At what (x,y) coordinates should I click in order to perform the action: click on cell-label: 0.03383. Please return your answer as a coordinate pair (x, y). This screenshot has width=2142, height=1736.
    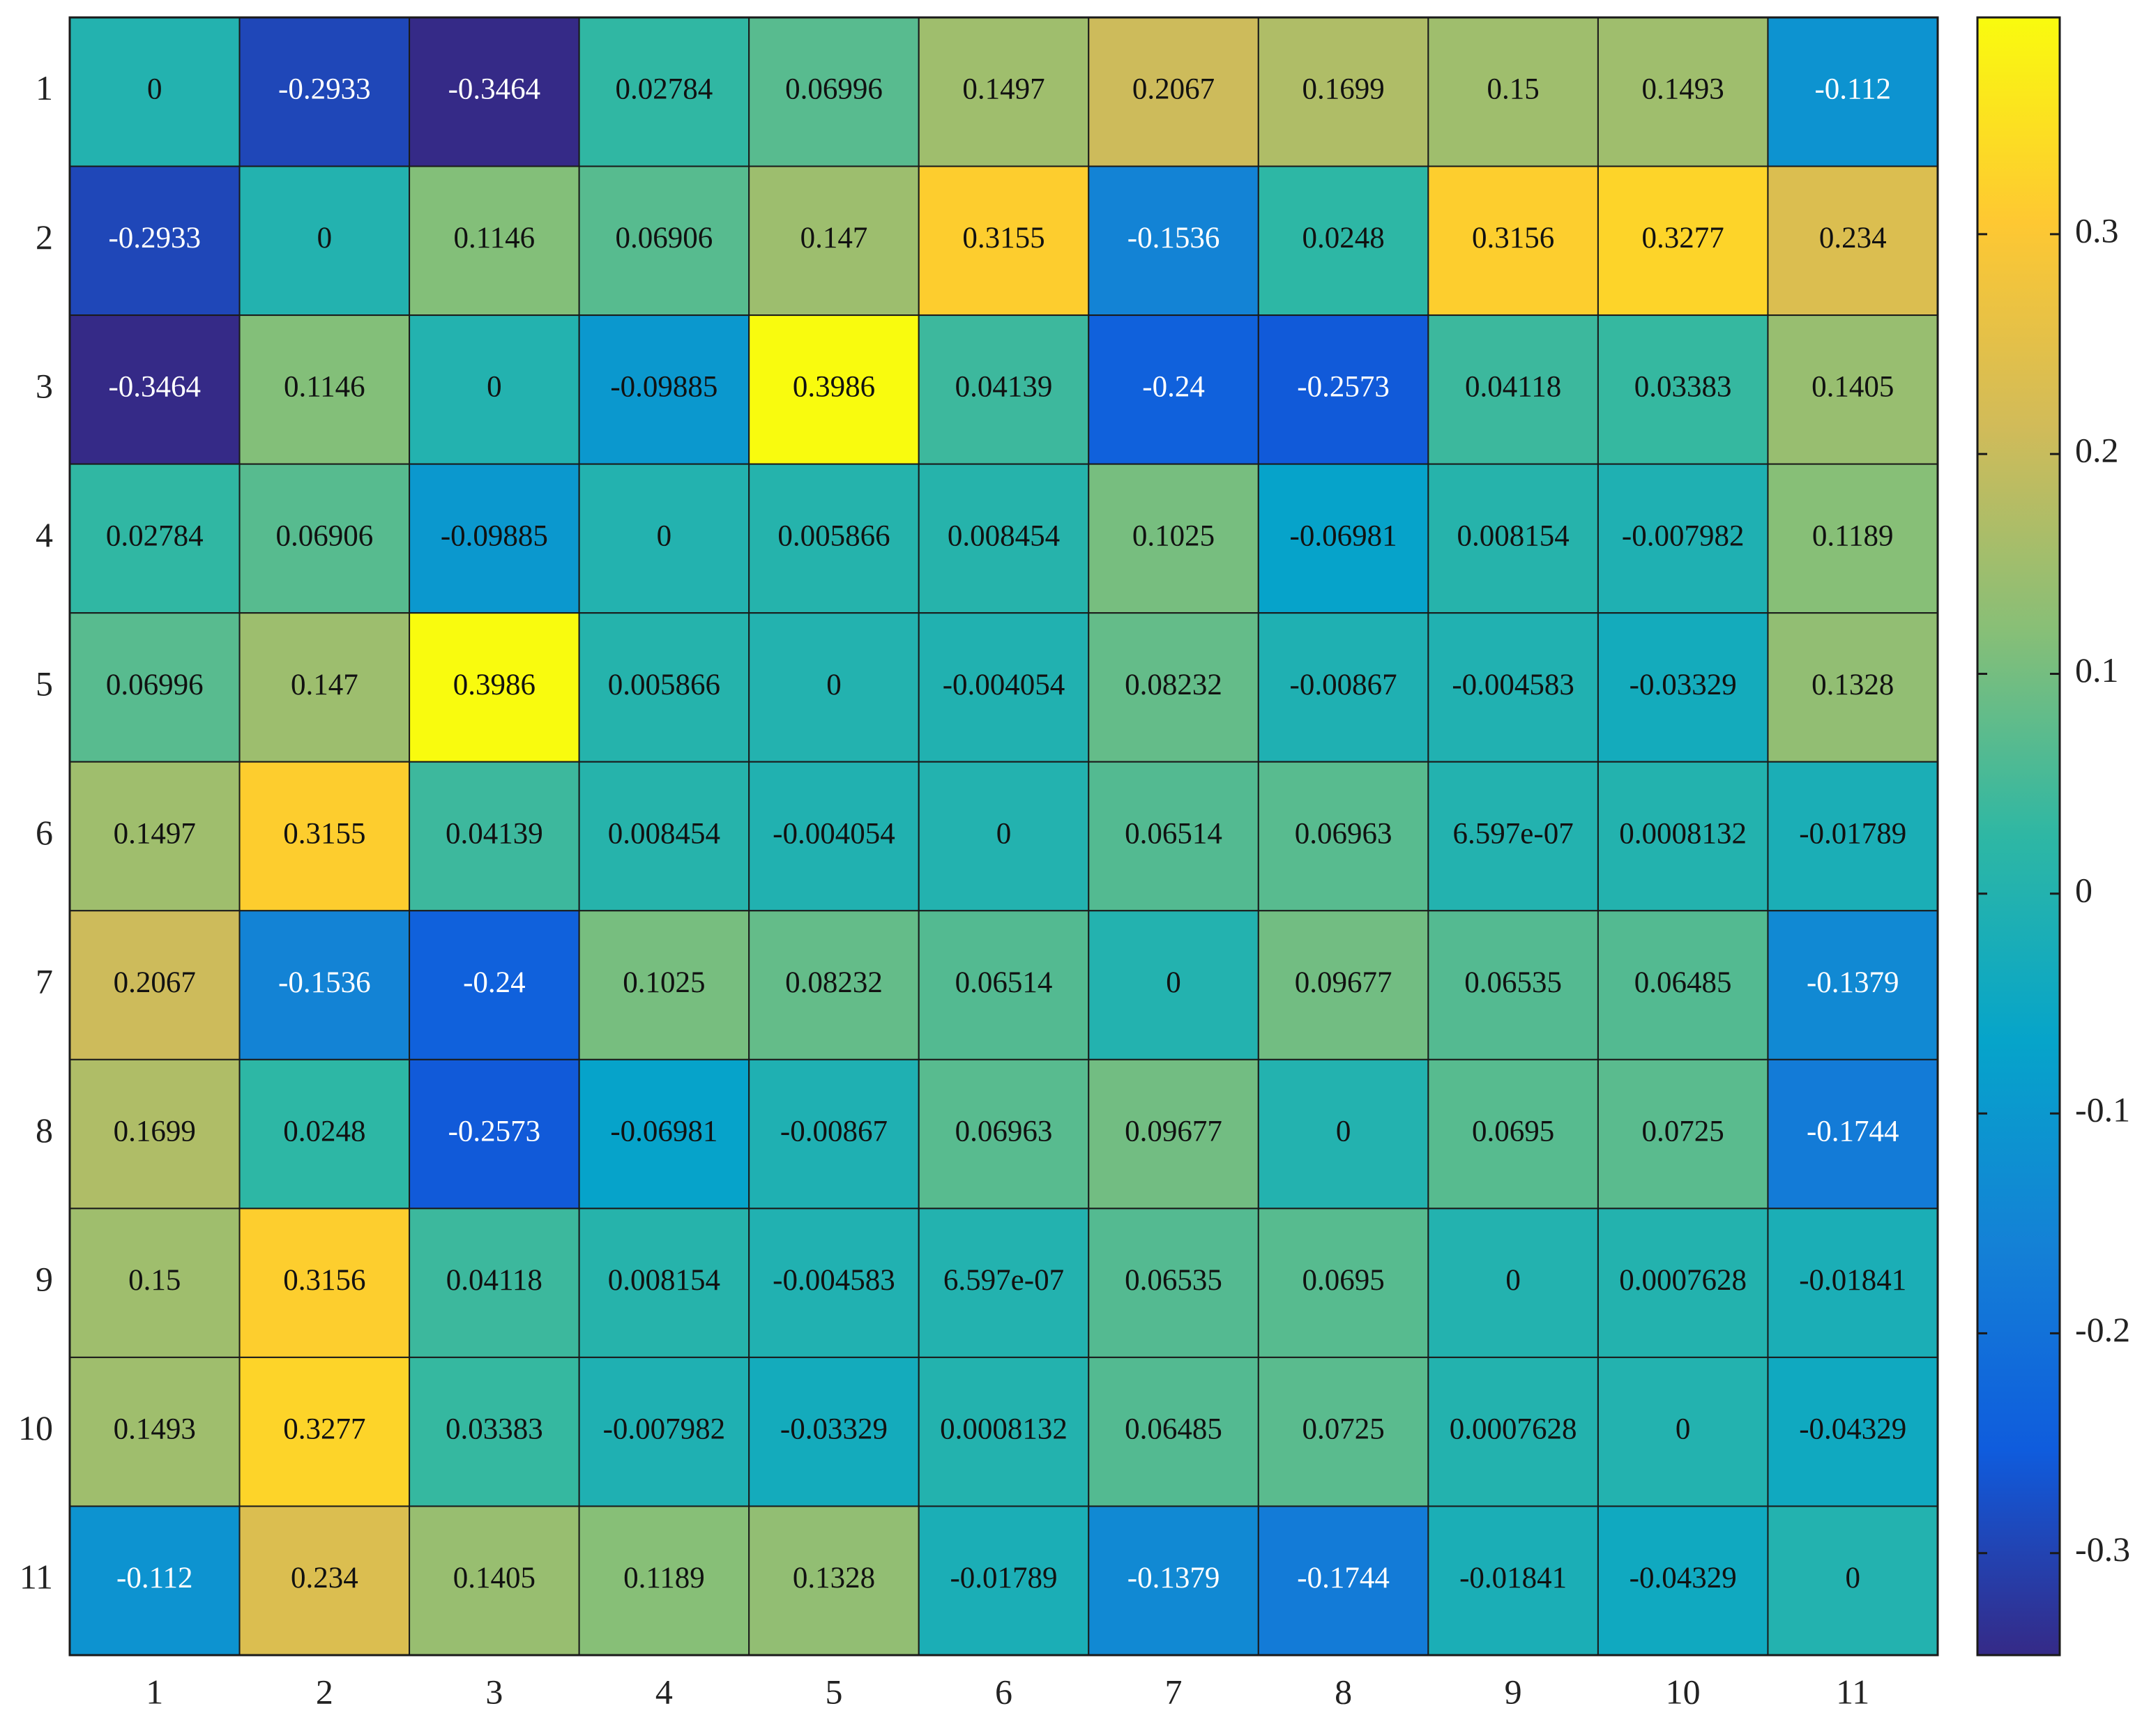
    Looking at the image, I should click on (494, 1430).